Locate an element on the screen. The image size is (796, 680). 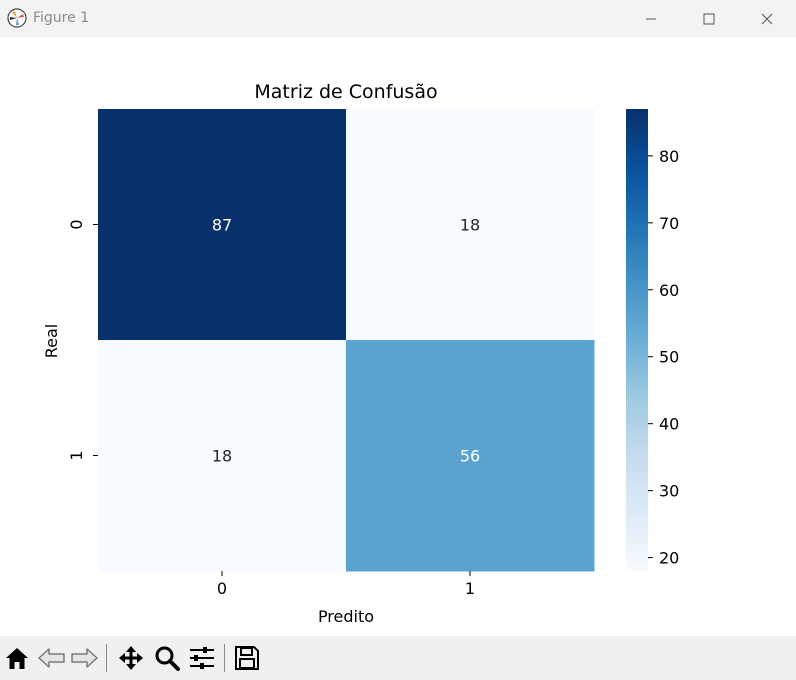
save-button is located at coordinates (247, 658).